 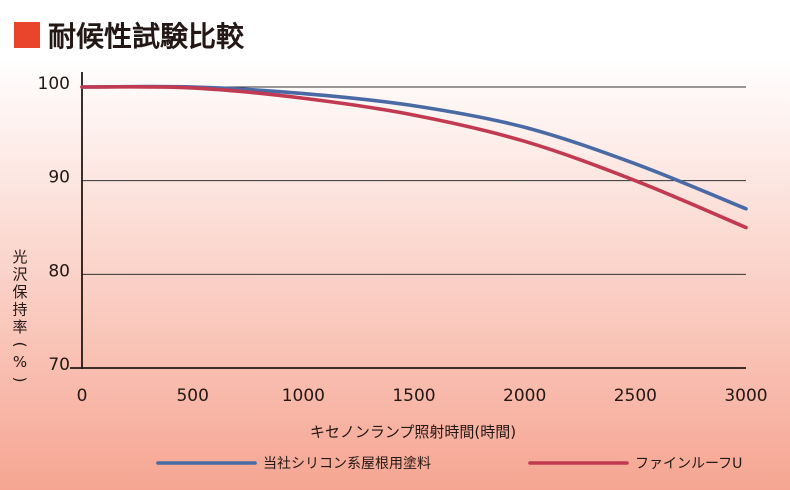 What do you see at coordinates (54, 224) in the screenshot?
I see `y-tick-labels: 70 80 90 100` at bounding box center [54, 224].